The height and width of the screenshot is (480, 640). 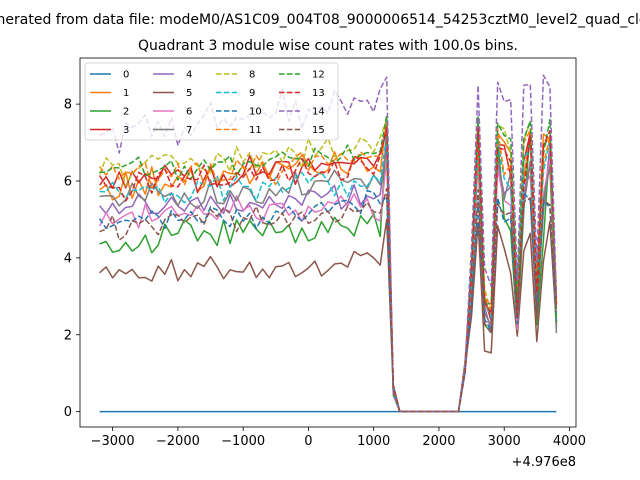 What do you see at coordinates (68, 105) in the screenshot?
I see `y-tick-label: 8` at bounding box center [68, 105].